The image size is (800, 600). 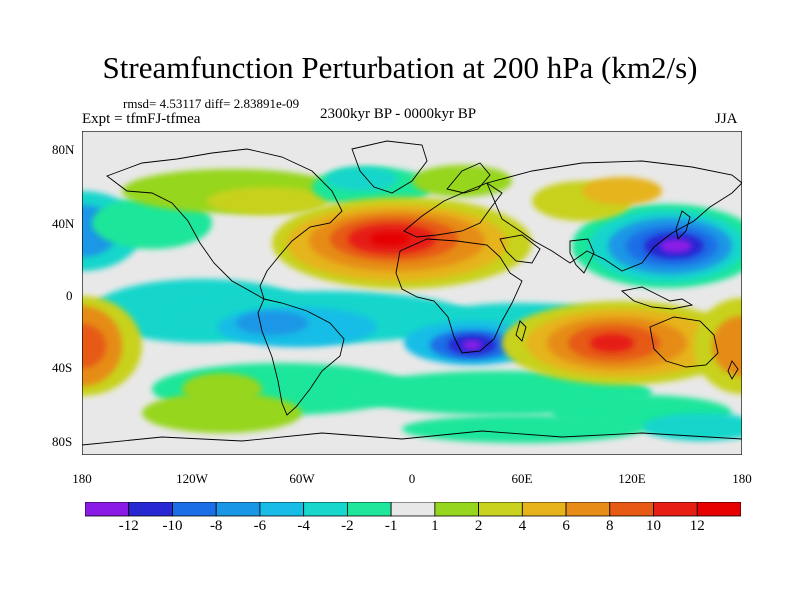 What do you see at coordinates (172, 526) in the screenshot?
I see `colorbar-label: -10` at bounding box center [172, 526].